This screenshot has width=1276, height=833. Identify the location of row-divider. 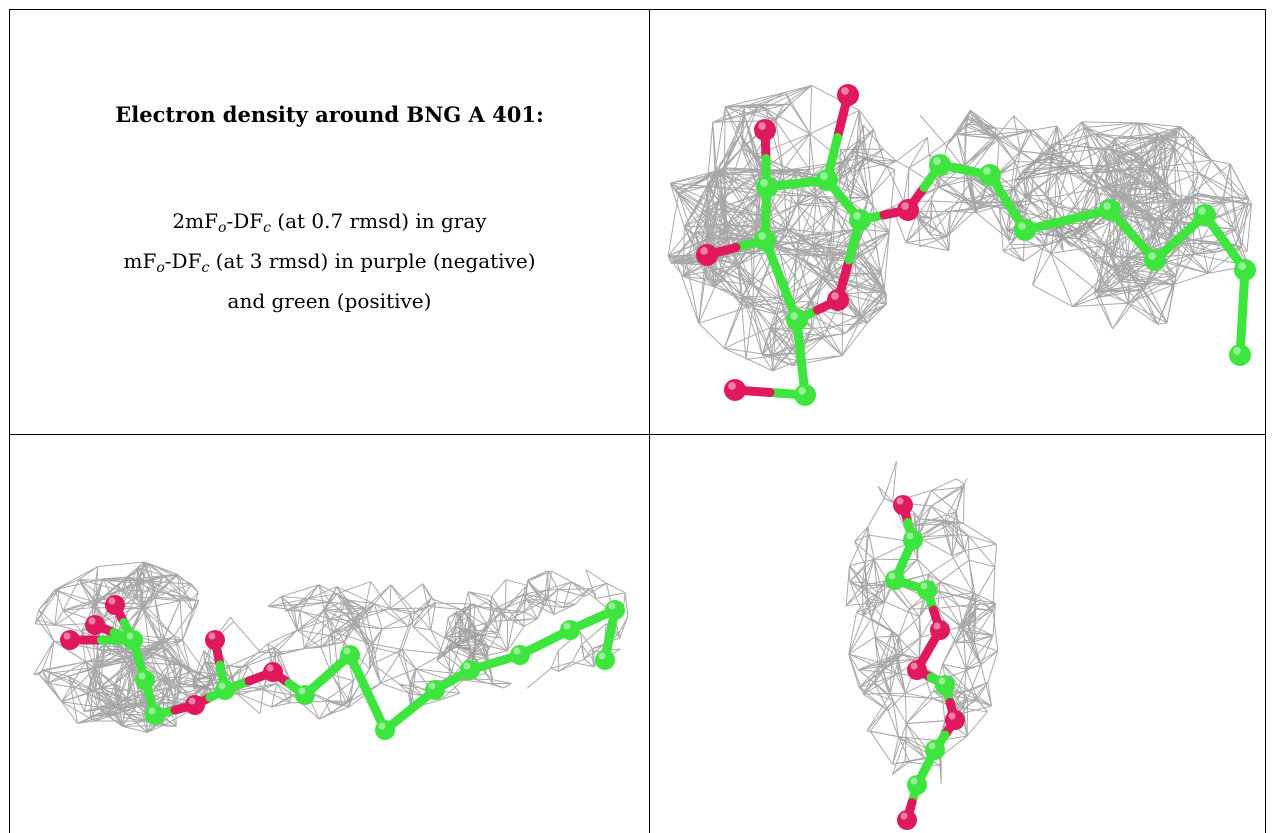
(637, 434).